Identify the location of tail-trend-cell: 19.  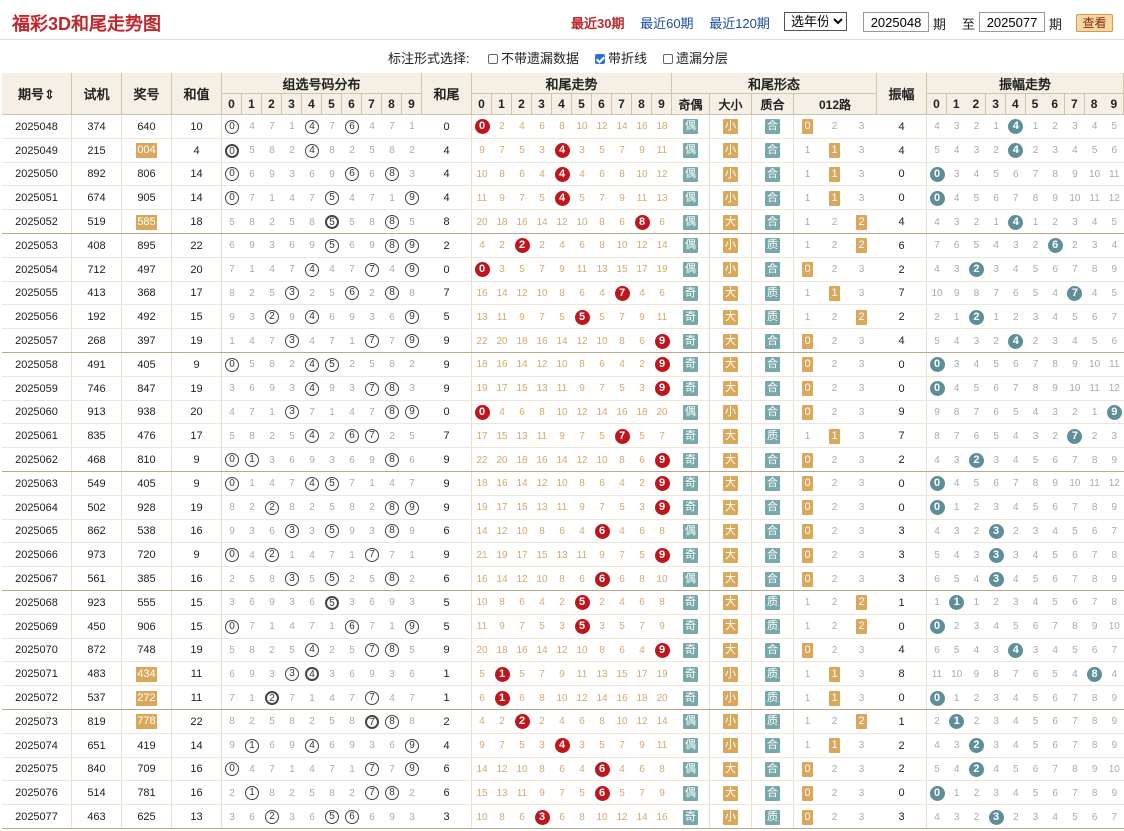
(502, 555).